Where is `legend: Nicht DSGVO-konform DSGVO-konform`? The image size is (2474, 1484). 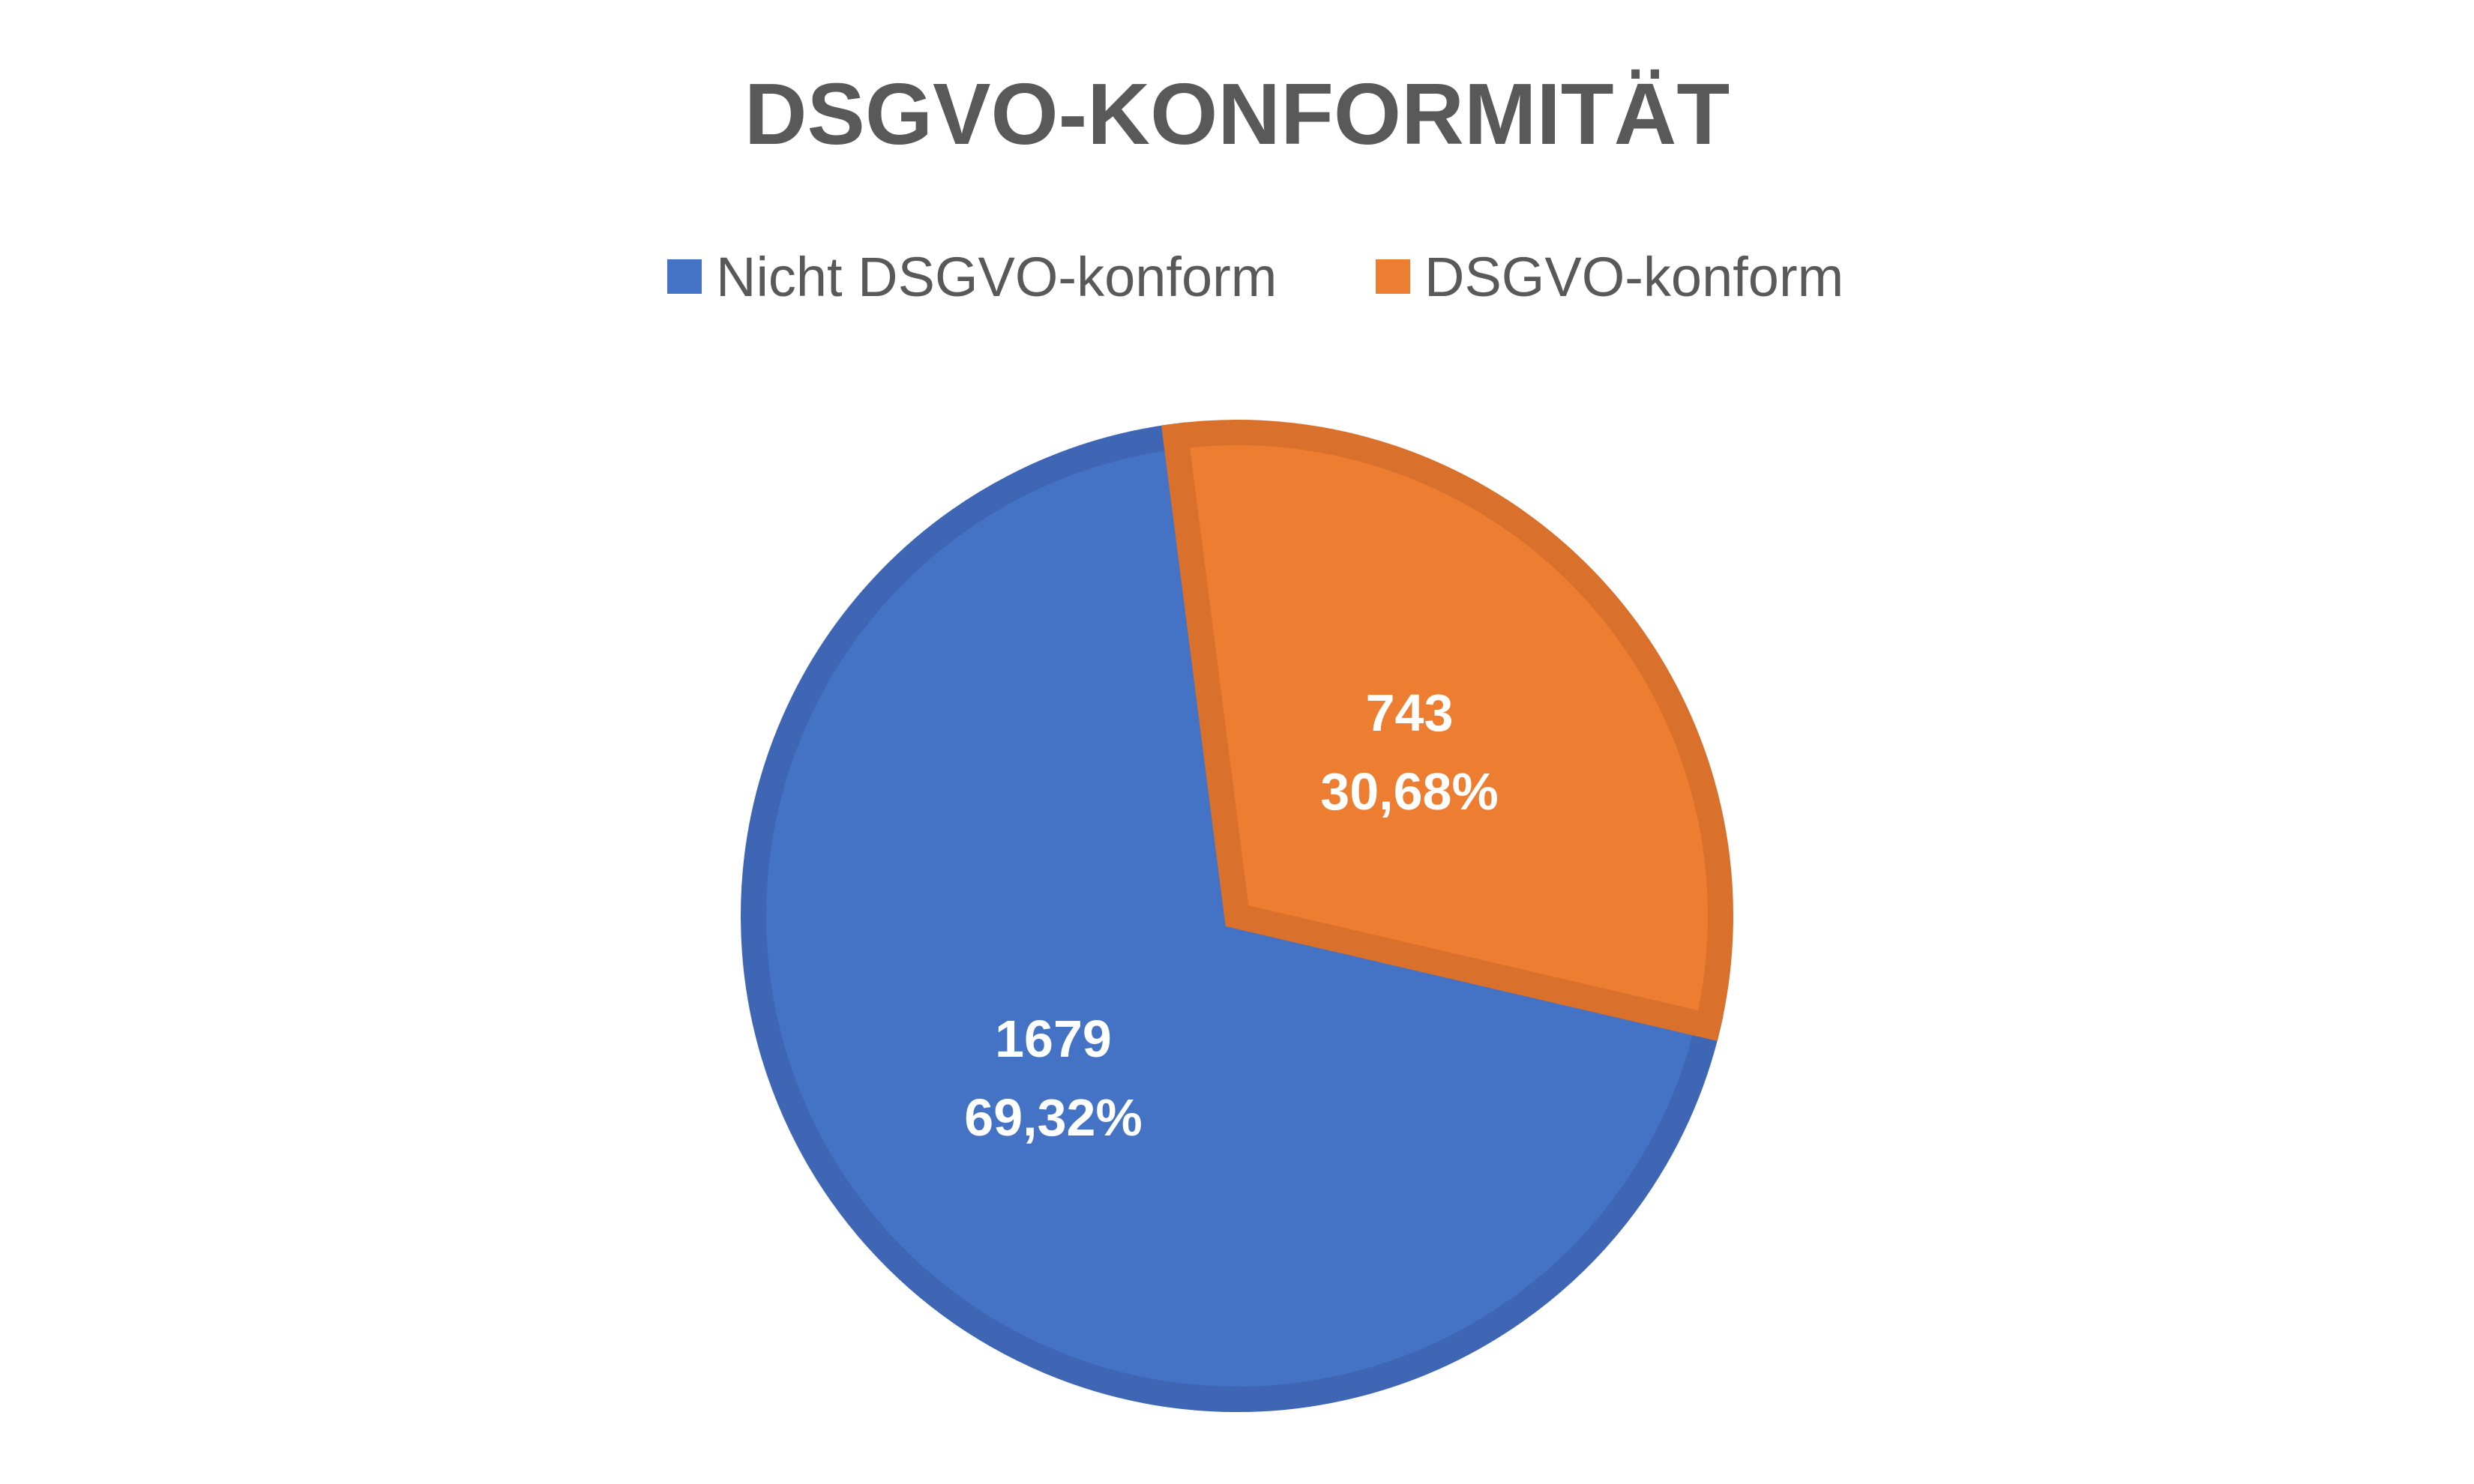 legend: Nicht DSGVO-konform DSGVO-konform is located at coordinates (1256, 277).